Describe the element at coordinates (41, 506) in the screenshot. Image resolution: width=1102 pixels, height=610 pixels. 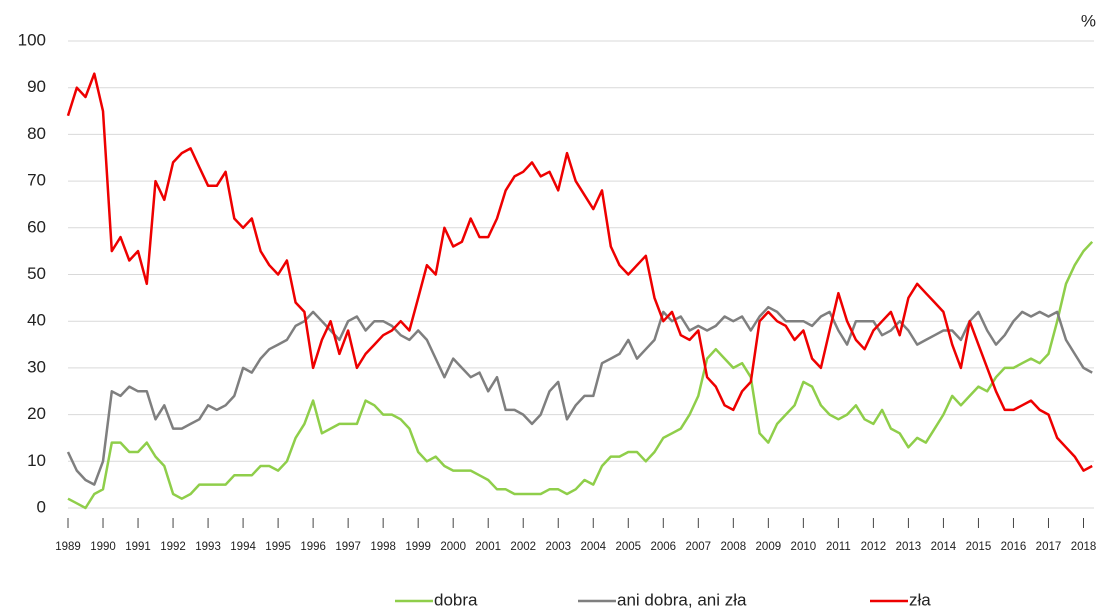
I see `y-tick-label: 0` at that location.